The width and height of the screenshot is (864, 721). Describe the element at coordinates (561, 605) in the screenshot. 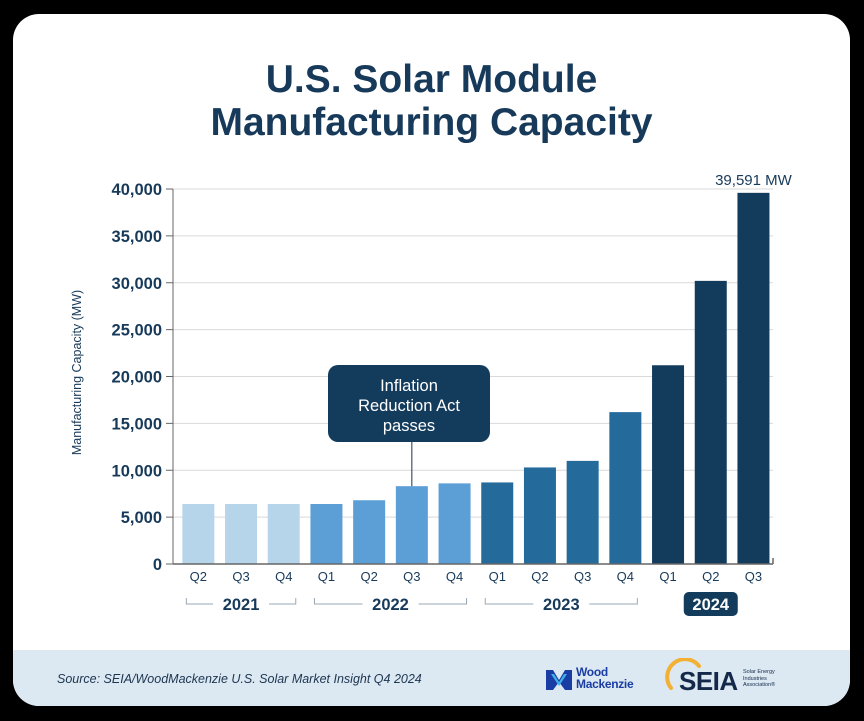

I see `year-group-label: 2023` at that location.